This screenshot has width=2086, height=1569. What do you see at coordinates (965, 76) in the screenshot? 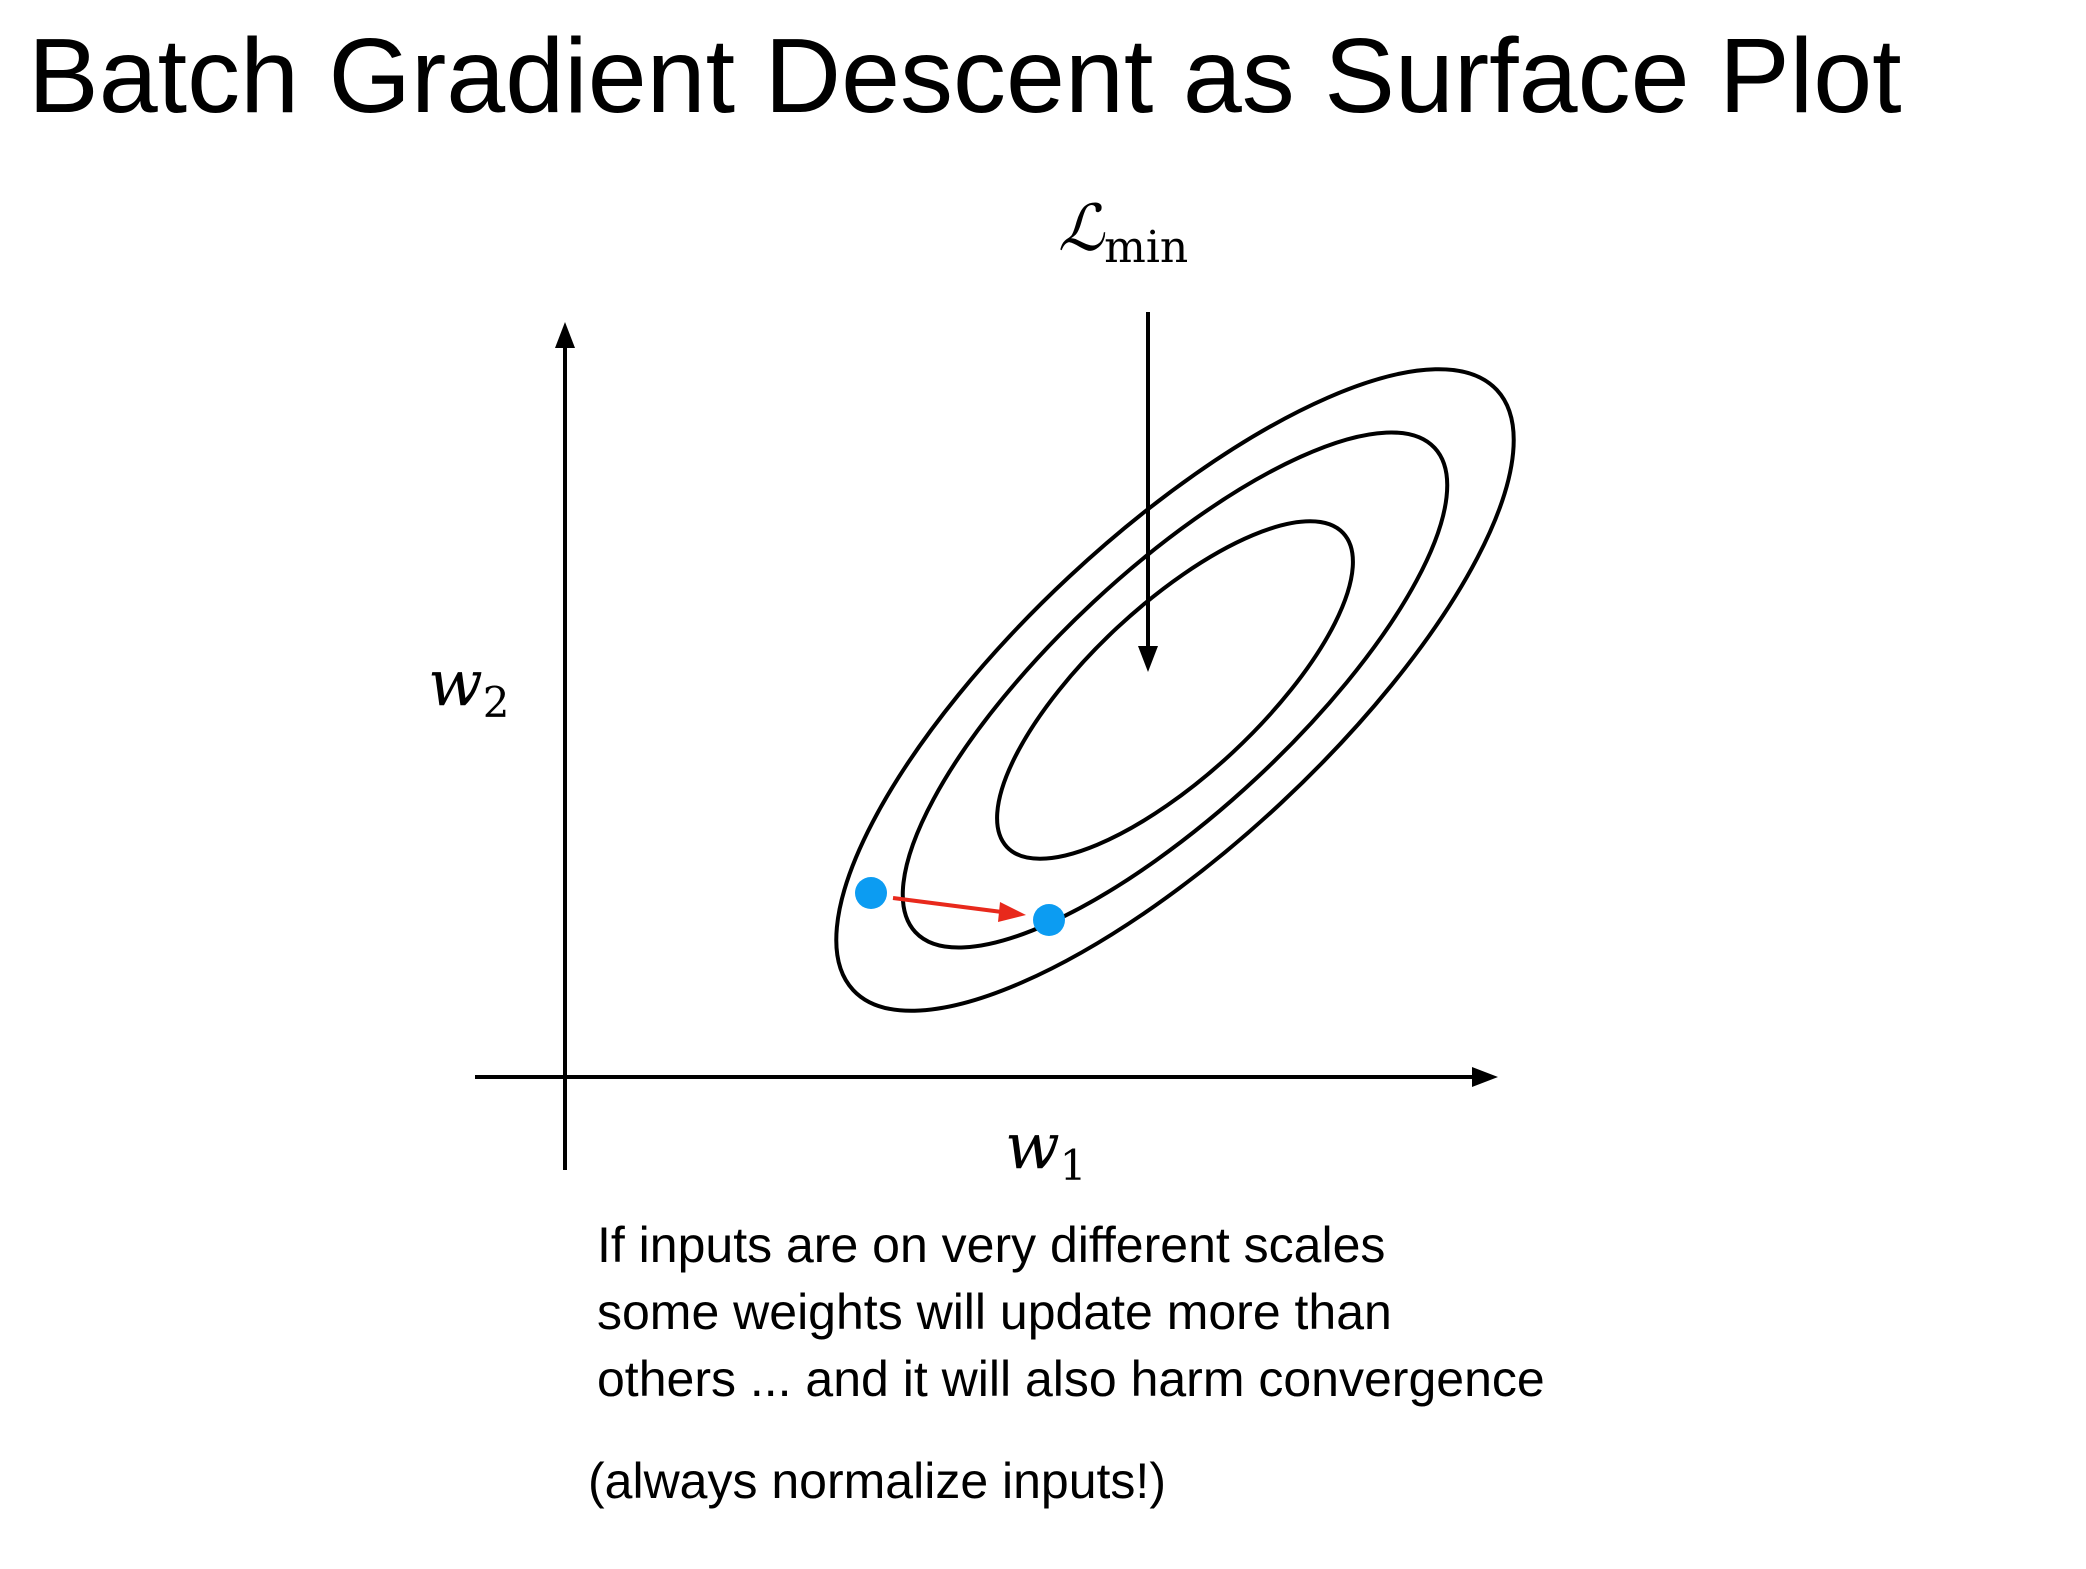
I see `slide-title: Batch Gradient Descent as Surface Plot` at bounding box center [965, 76].